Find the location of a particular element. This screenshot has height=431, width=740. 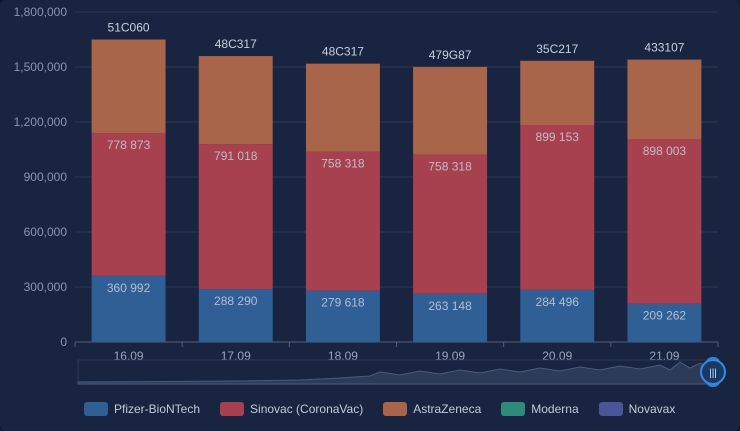

x-tick-label: 16.09 is located at coordinates (129, 356).